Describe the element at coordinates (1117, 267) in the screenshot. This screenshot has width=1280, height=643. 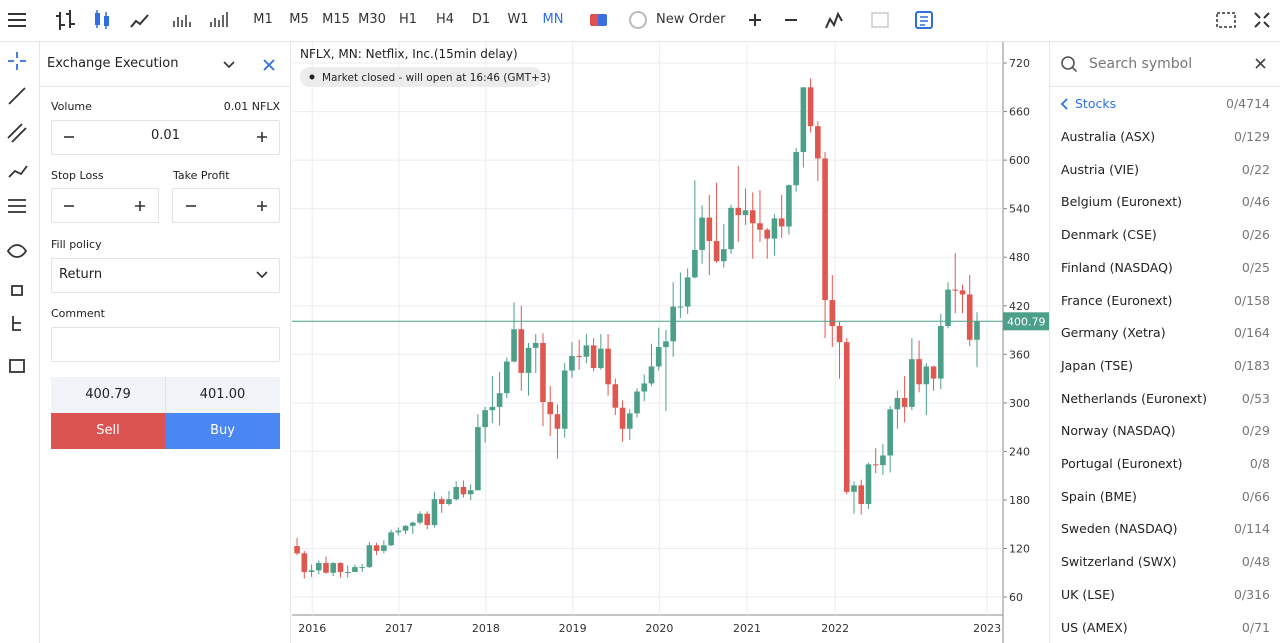
I see `symbol-group: Finland (NASDAQ)` at that location.